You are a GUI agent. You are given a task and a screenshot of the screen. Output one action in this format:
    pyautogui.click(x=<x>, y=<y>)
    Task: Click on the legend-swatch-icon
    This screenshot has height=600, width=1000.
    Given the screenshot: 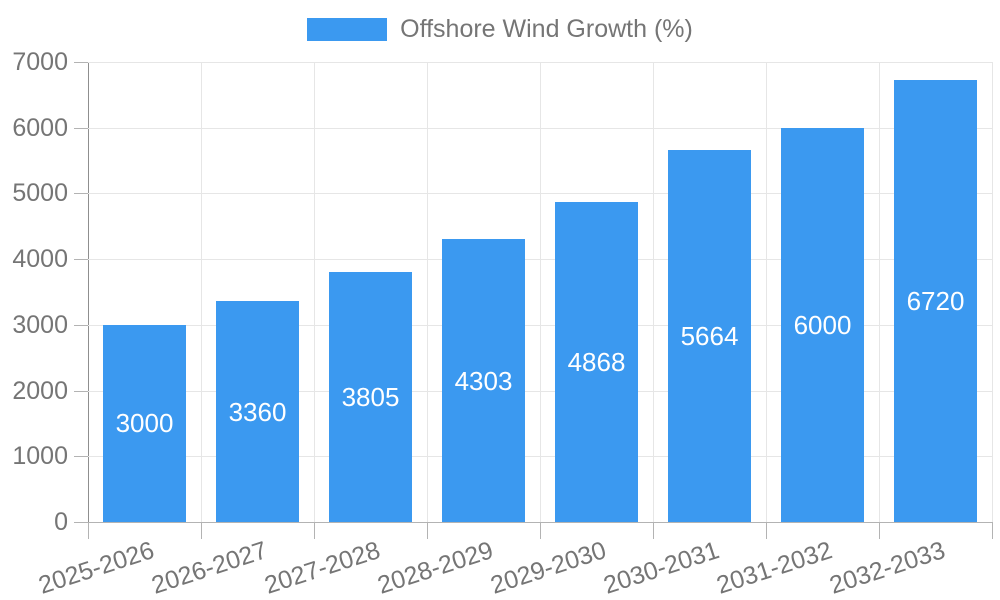 What is the action you would take?
    pyautogui.click(x=347, y=29)
    